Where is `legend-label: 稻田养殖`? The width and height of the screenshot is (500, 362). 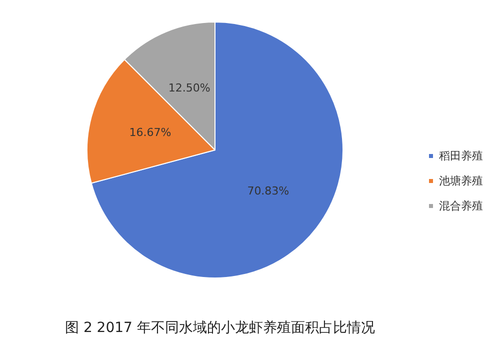
legend-label: 稻田养殖 is located at coordinates (461, 156).